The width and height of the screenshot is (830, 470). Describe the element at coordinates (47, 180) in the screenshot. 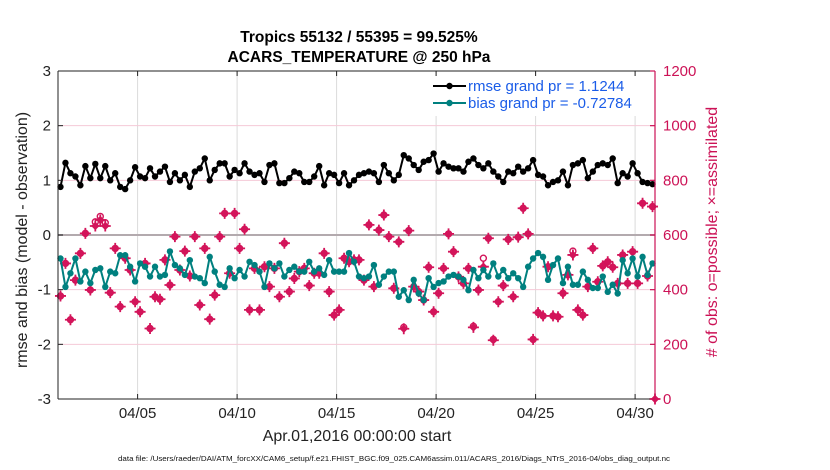

I see `y-tick-label: 1` at that location.